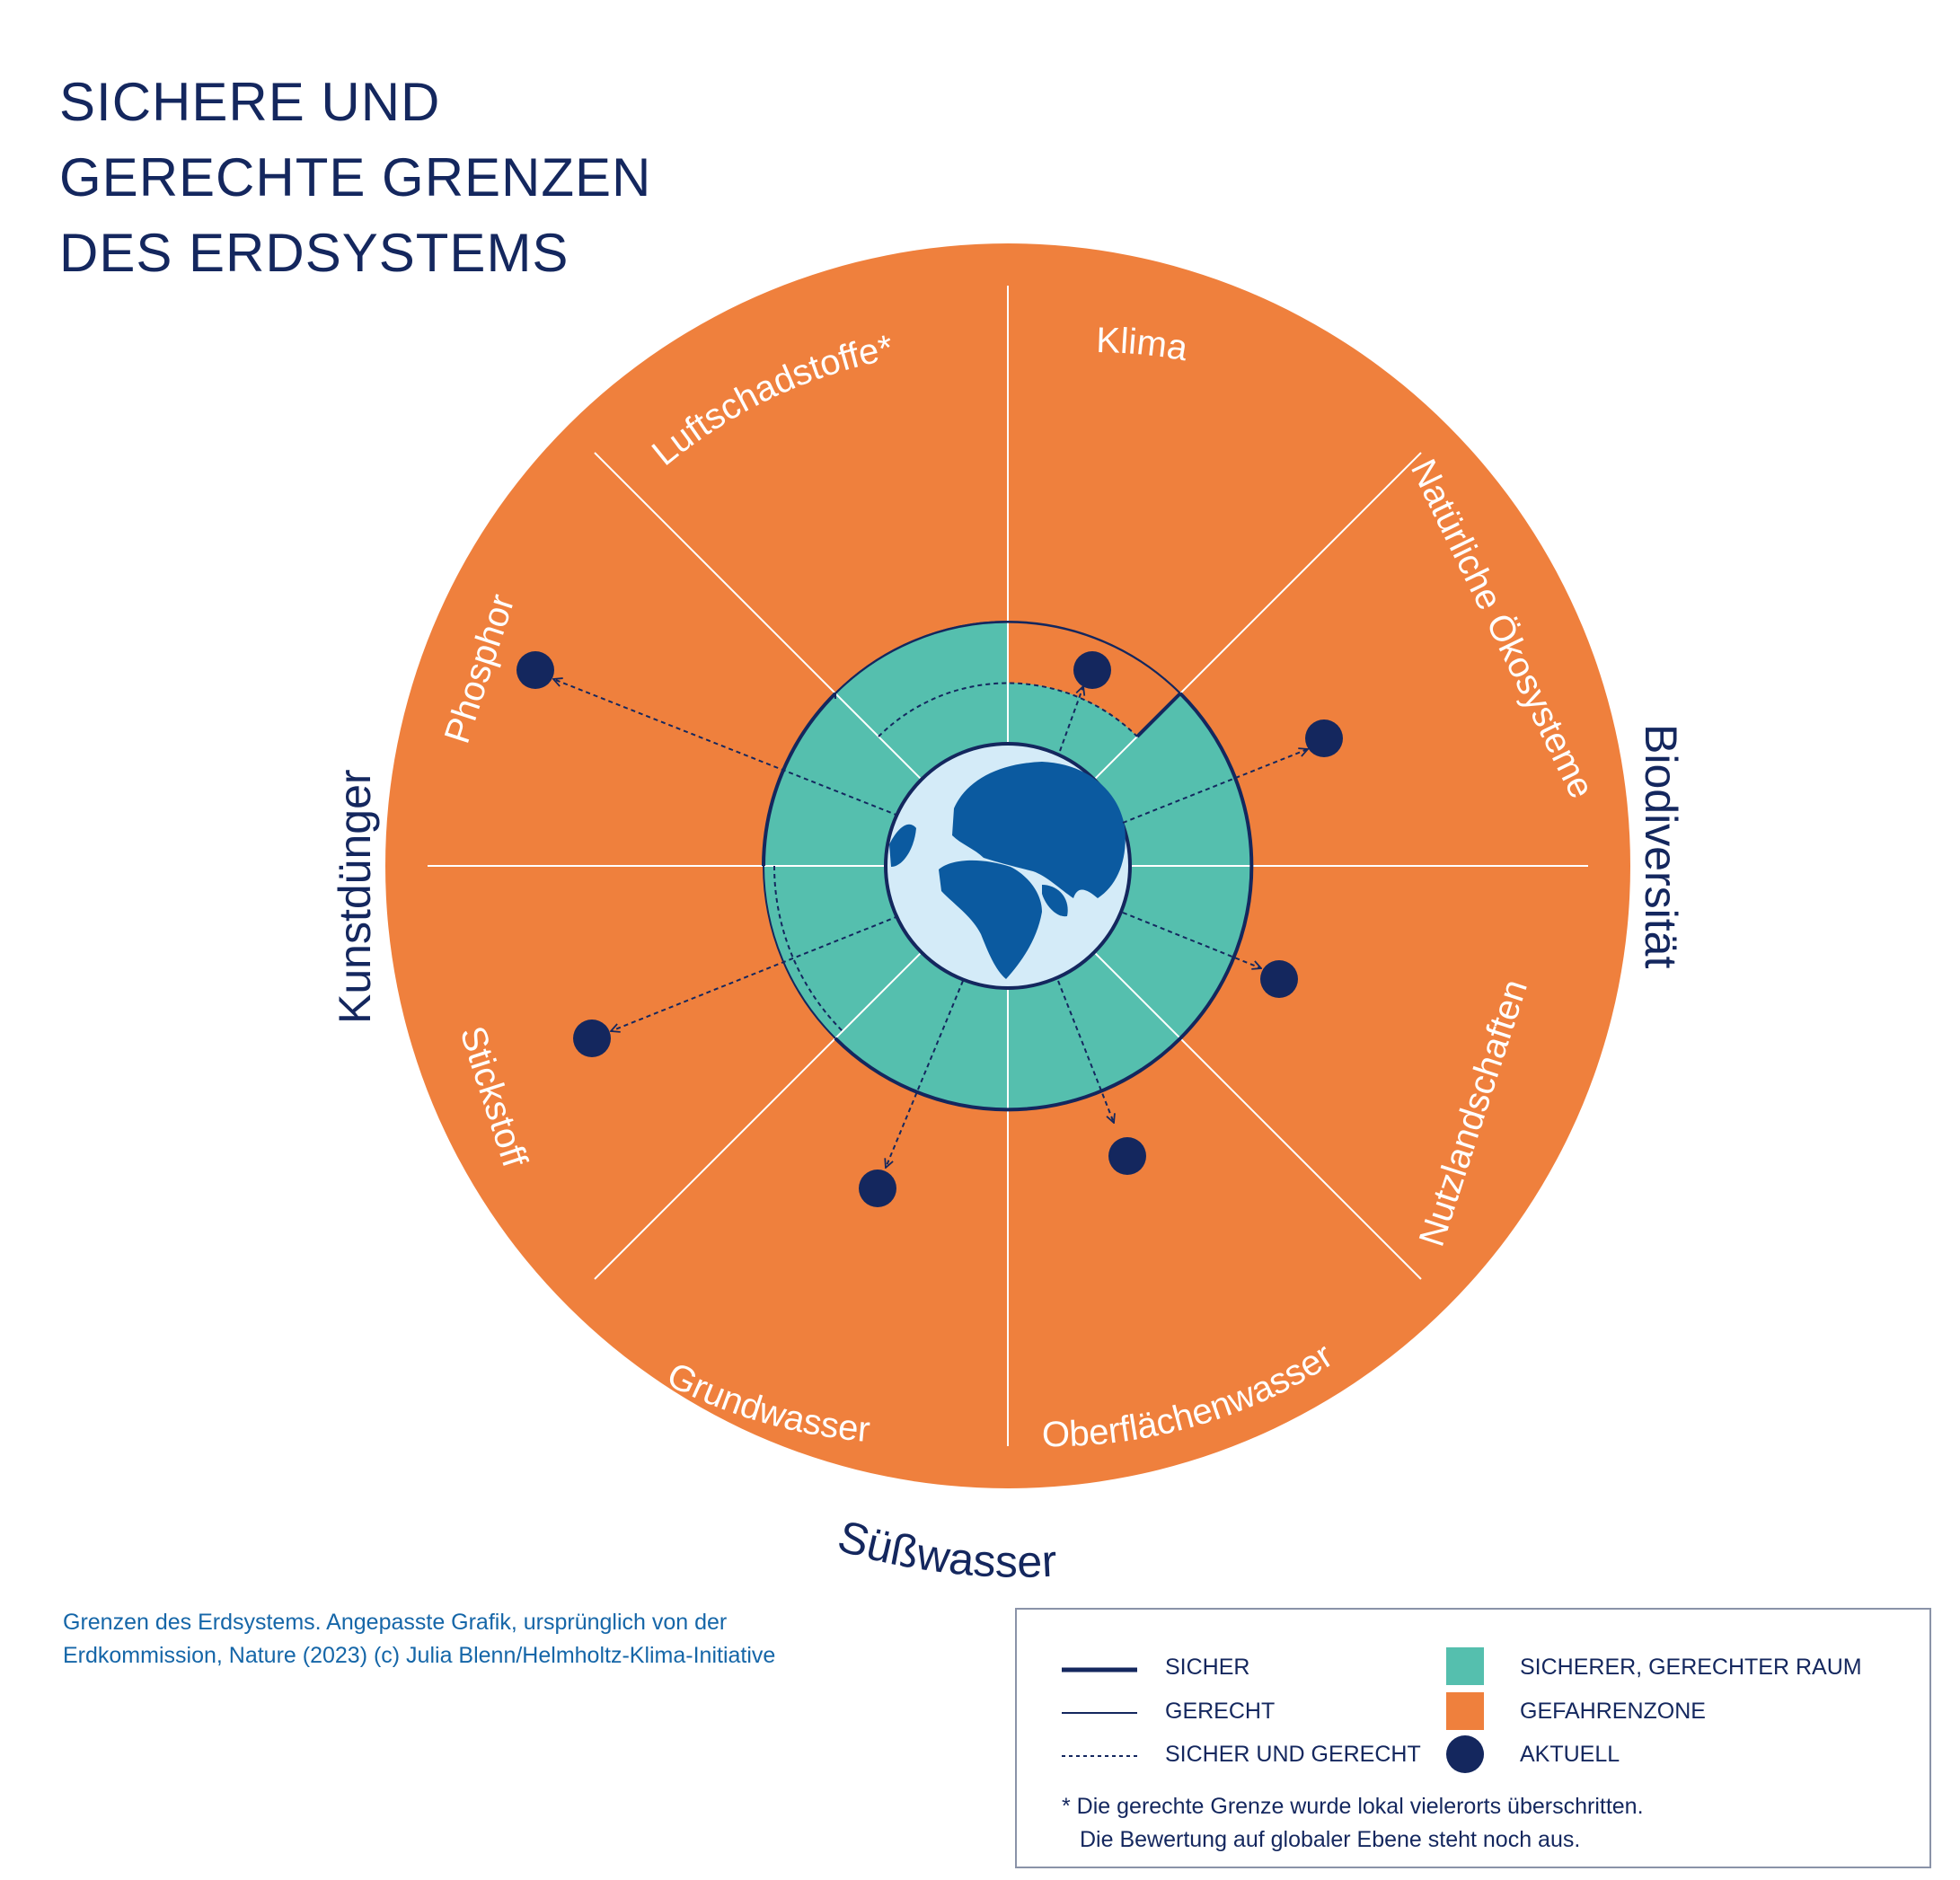 The height and width of the screenshot is (1880, 1960). I want to click on globe, so click(1008, 866).